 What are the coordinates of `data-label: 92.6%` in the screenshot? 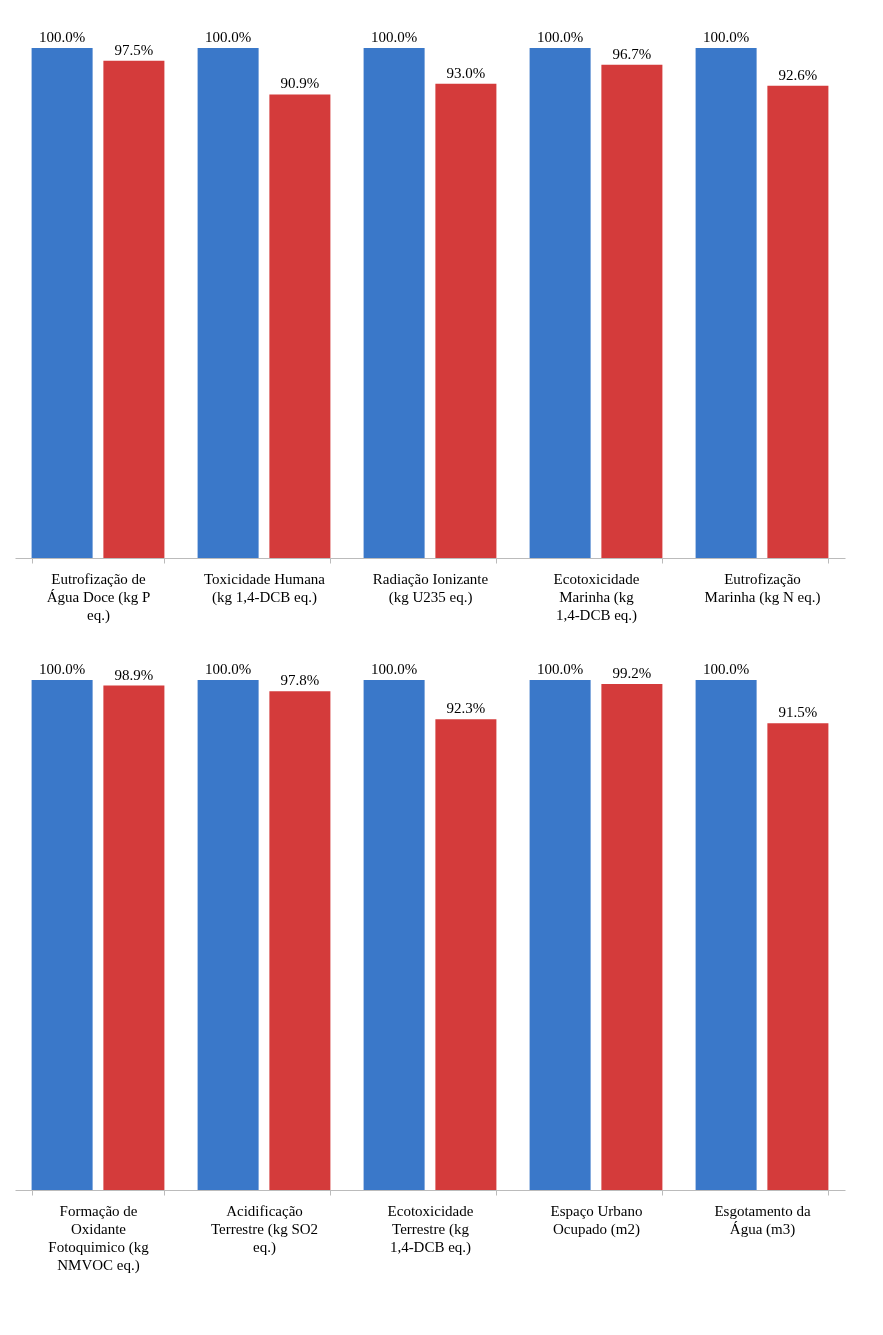 It's located at (798, 74).